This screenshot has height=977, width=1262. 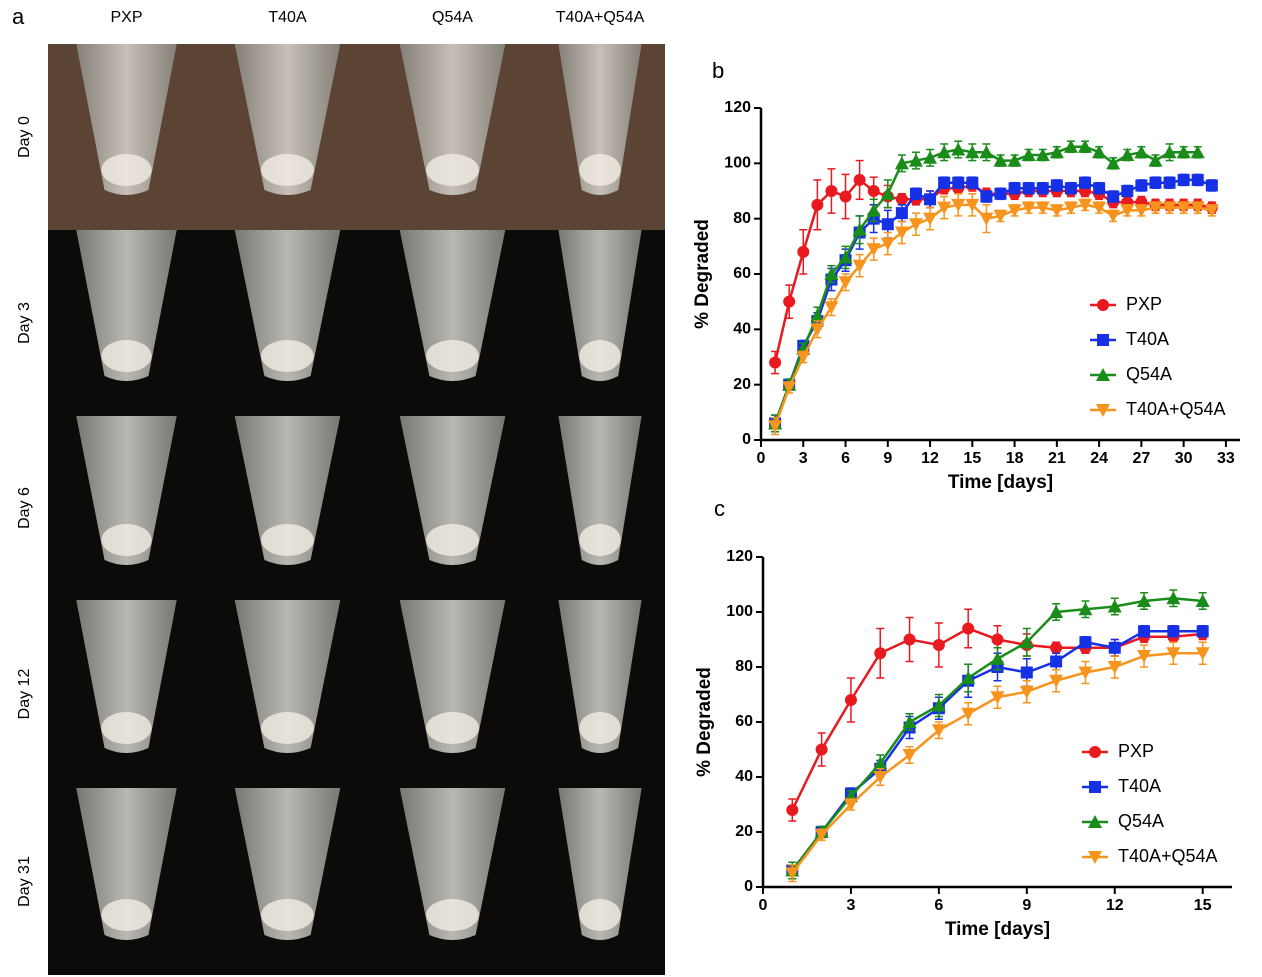 What do you see at coordinates (1147, 339) in the screenshot?
I see `legend-label: T40A` at bounding box center [1147, 339].